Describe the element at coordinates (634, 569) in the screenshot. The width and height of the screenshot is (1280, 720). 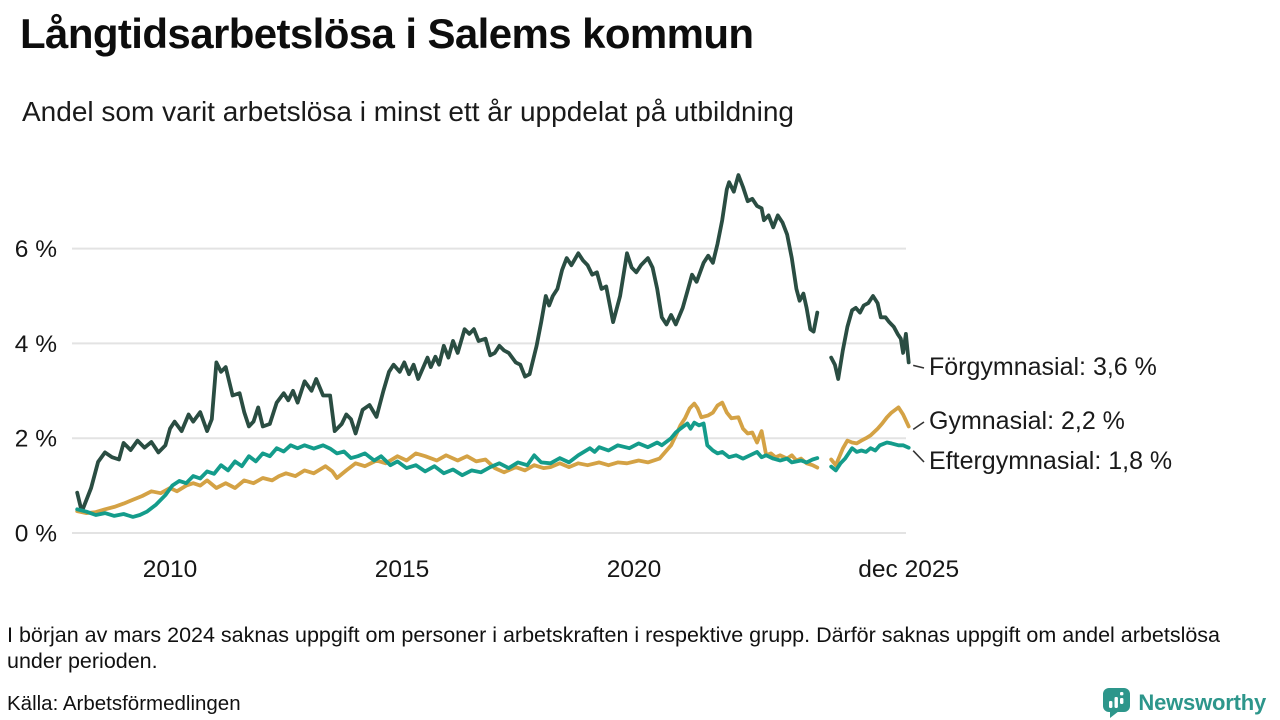
I see `x-tick-label: 2020` at that location.